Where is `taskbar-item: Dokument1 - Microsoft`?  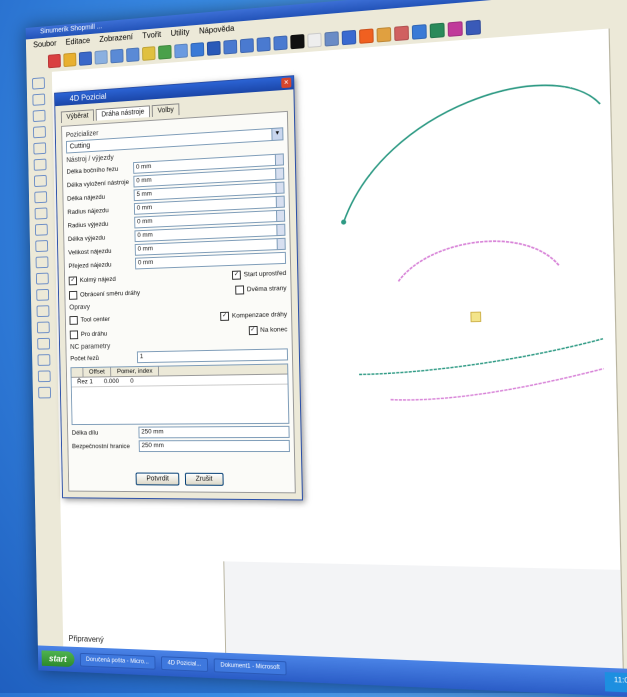 taskbar-item: Dokument1 - Microsoft is located at coordinates (250, 666).